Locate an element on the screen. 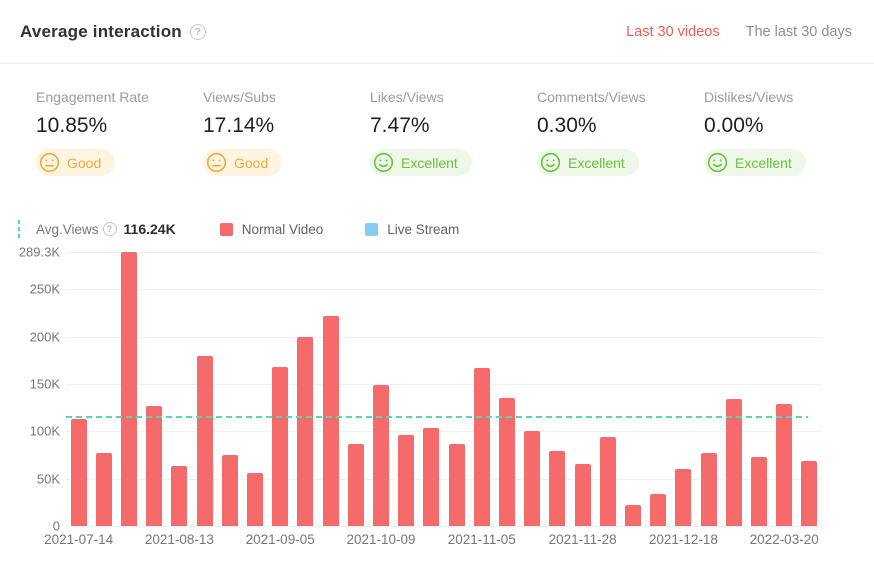 The image size is (874, 579). metric-label: Likes/Views is located at coordinates (407, 97).